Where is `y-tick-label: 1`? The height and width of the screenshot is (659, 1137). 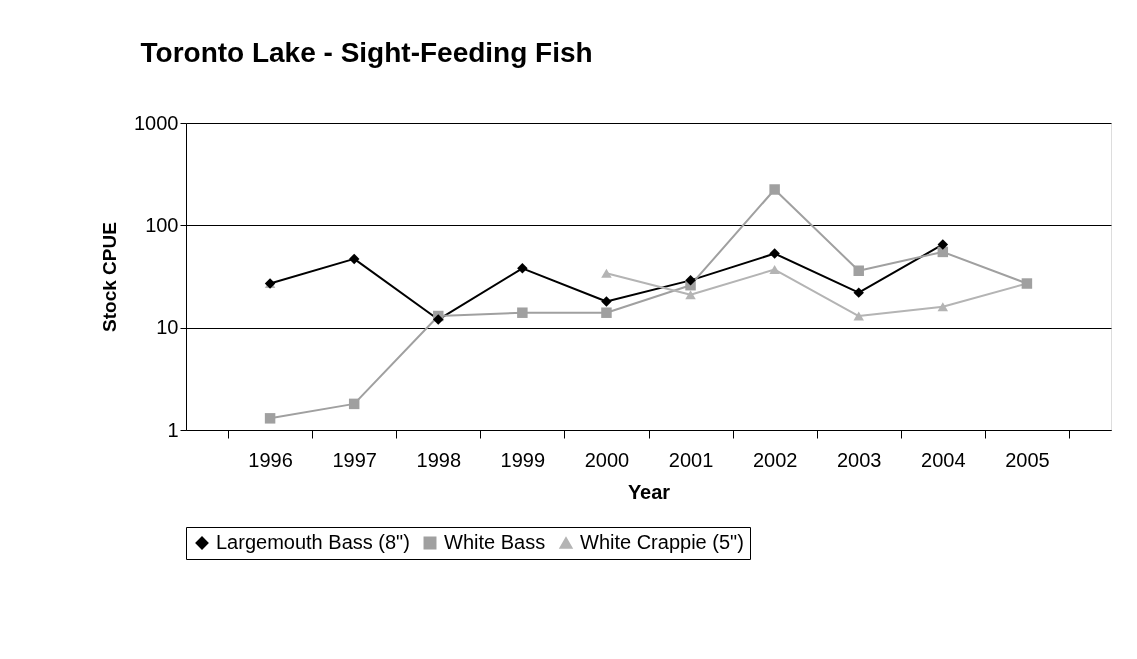
y-tick-label: 1 is located at coordinates (173, 429).